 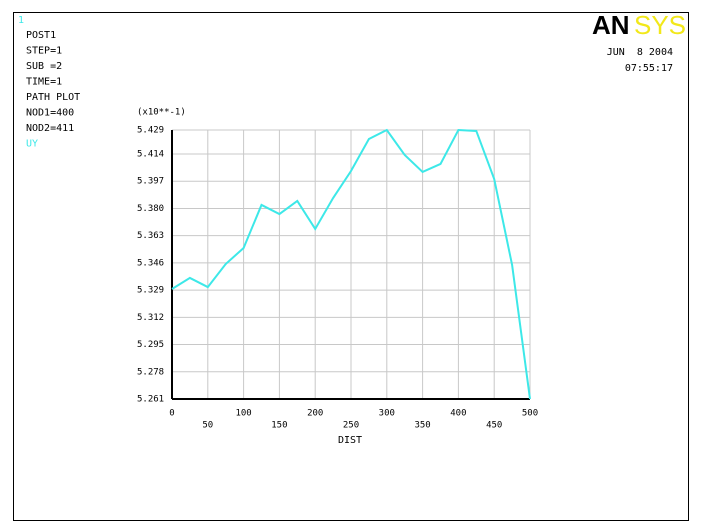 I want to click on y-tick-label: 5.261, so click(x=150, y=400).